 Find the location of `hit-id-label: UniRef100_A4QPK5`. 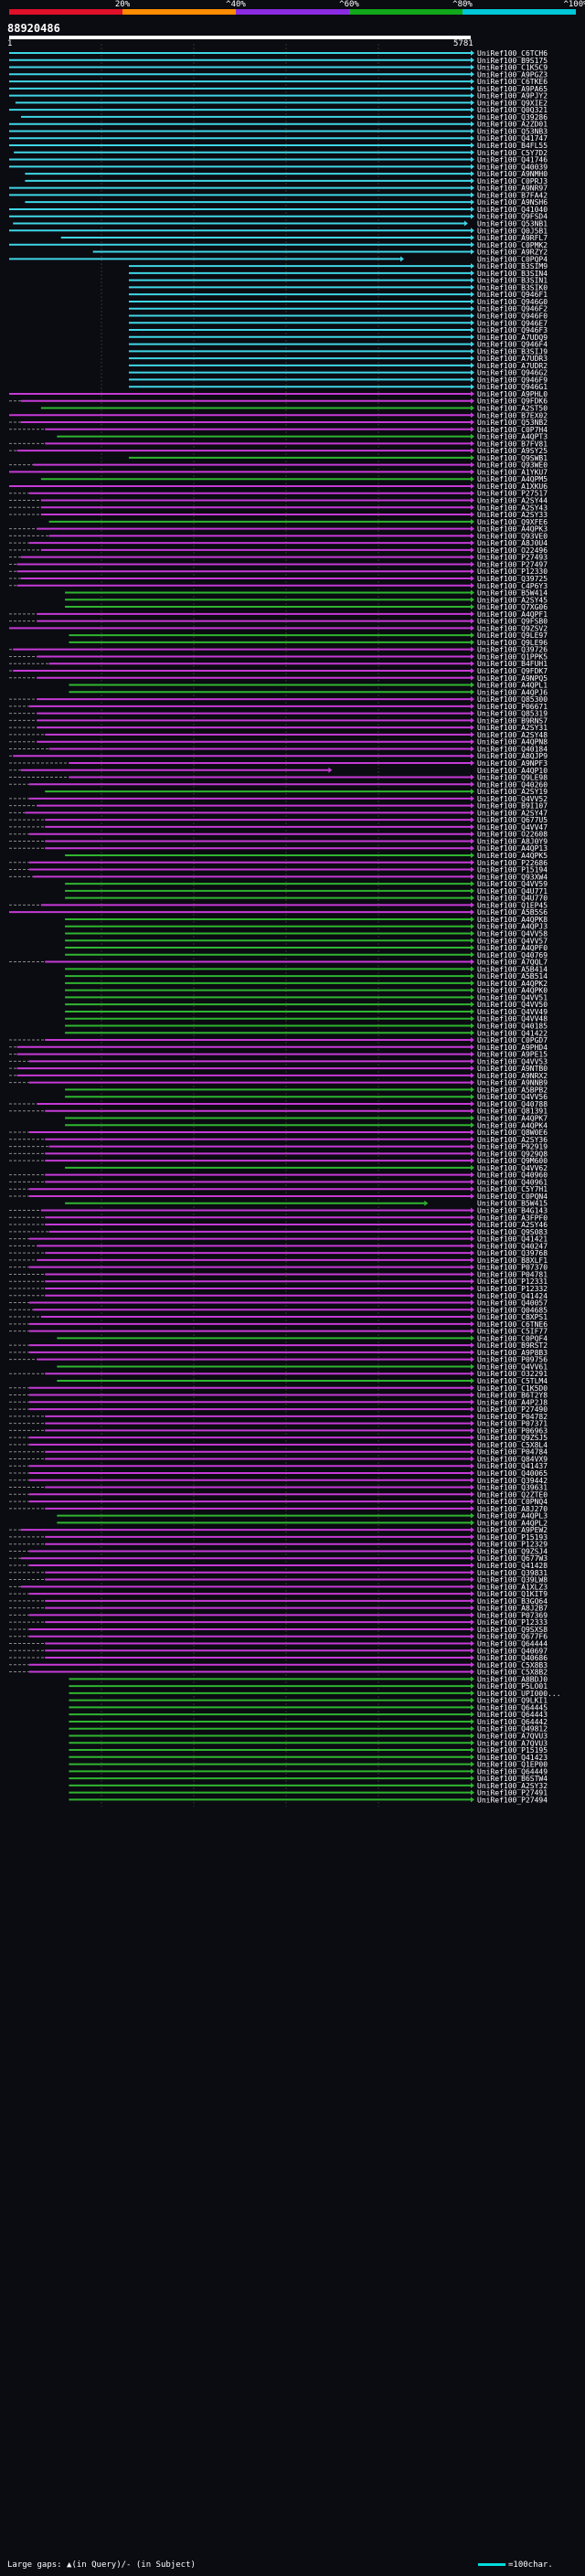

hit-id-label: UniRef100_A4QPK5 is located at coordinates (512, 856).